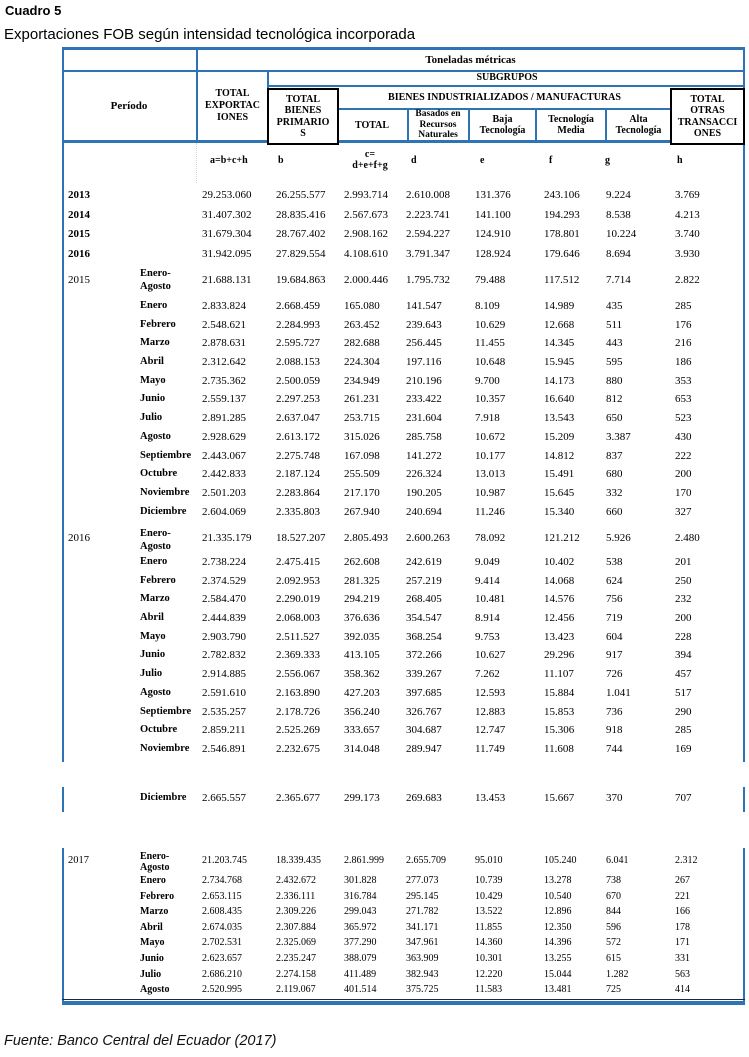 The image size is (749, 1057). I want to click on cell-f: 15.945, so click(559, 362).